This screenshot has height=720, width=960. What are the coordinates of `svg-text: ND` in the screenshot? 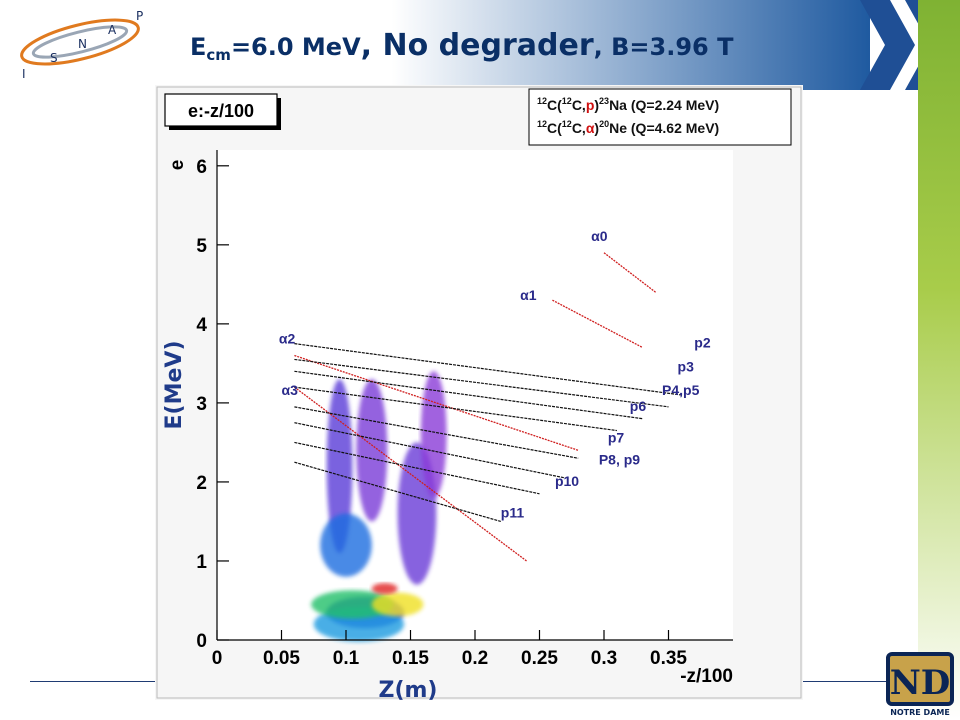 It's located at (920, 683).